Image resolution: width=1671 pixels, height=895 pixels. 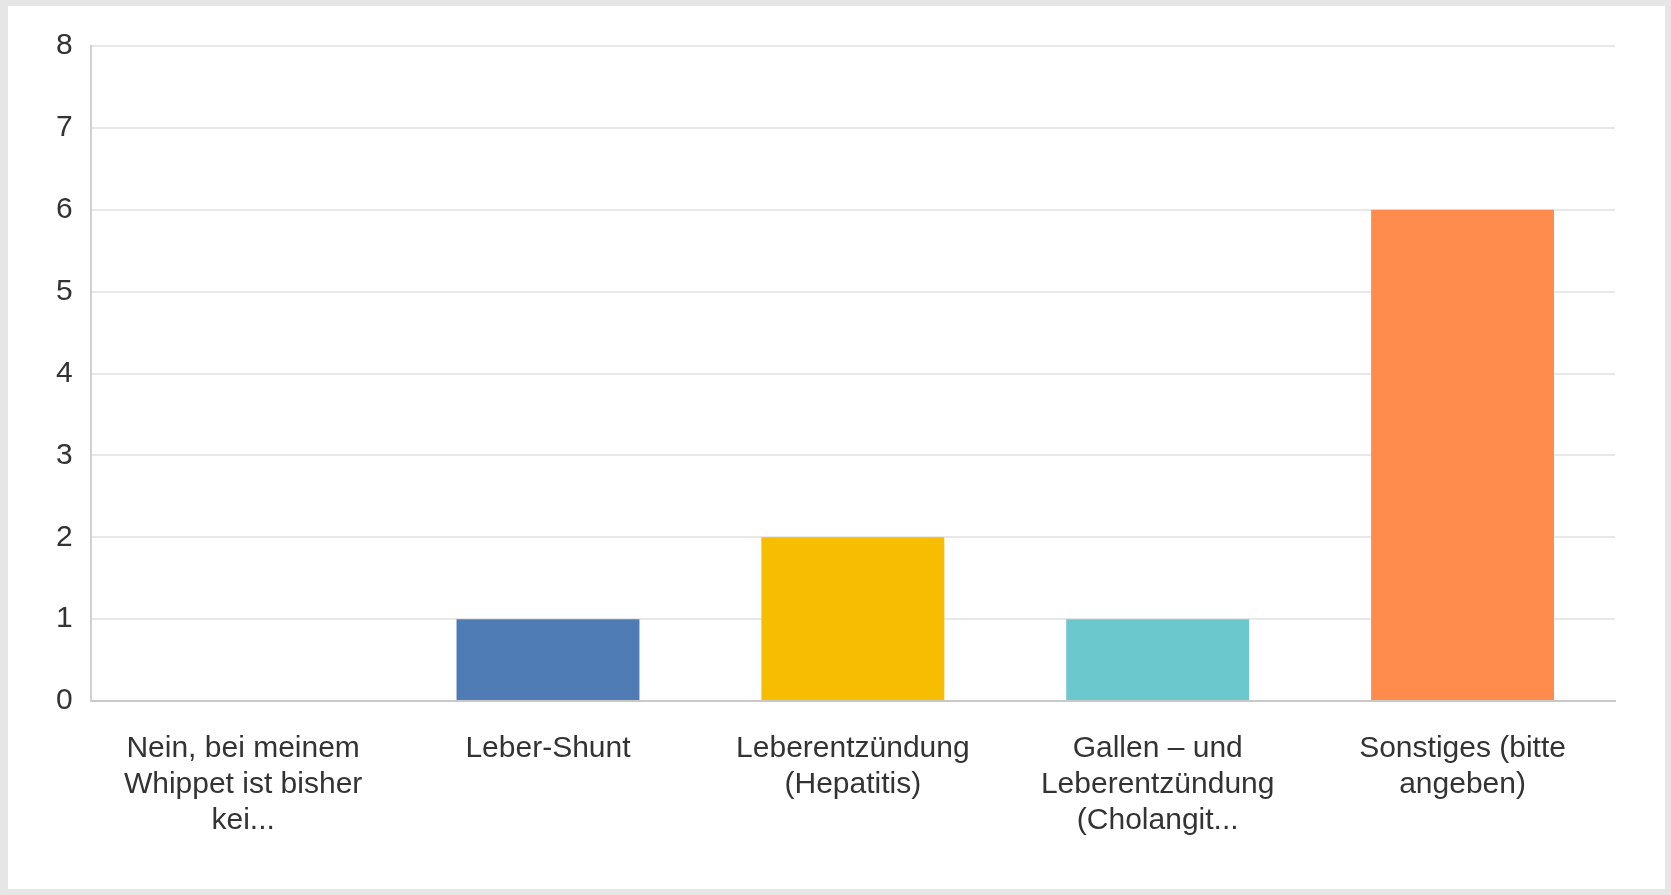 I want to click on y-tick-label: 4, so click(x=64, y=371).